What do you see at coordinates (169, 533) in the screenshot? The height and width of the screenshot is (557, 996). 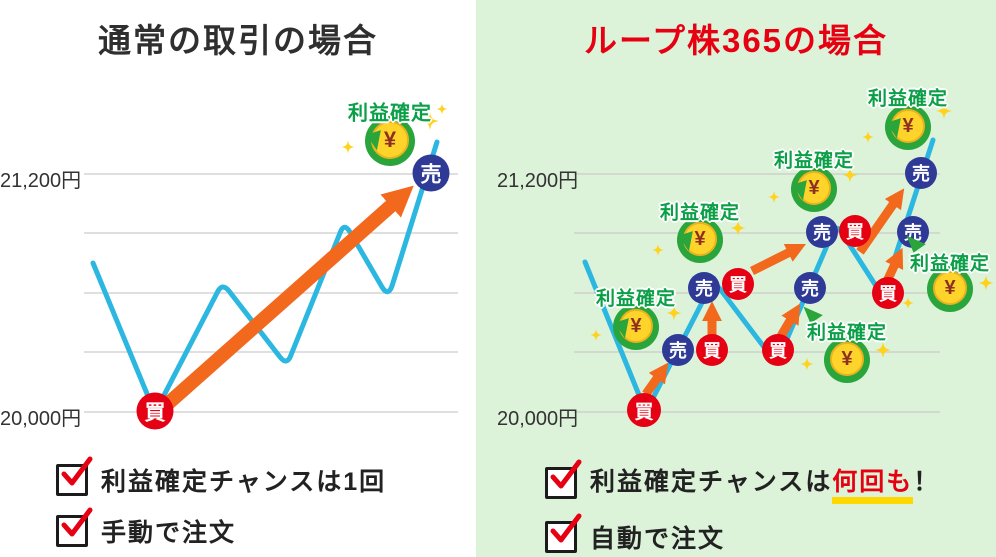 I see `checklist-text: 手動で注文` at bounding box center [169, 533].